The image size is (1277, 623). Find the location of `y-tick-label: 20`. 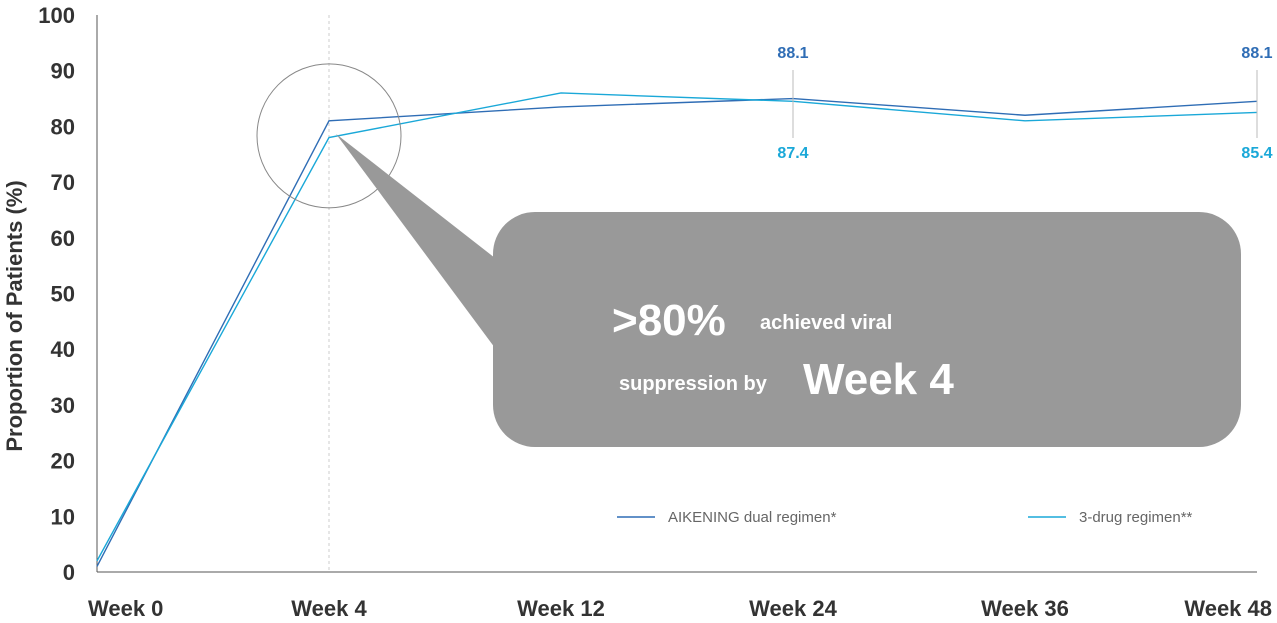

y-tick-label: 20 is located at coordinates (63, 461).